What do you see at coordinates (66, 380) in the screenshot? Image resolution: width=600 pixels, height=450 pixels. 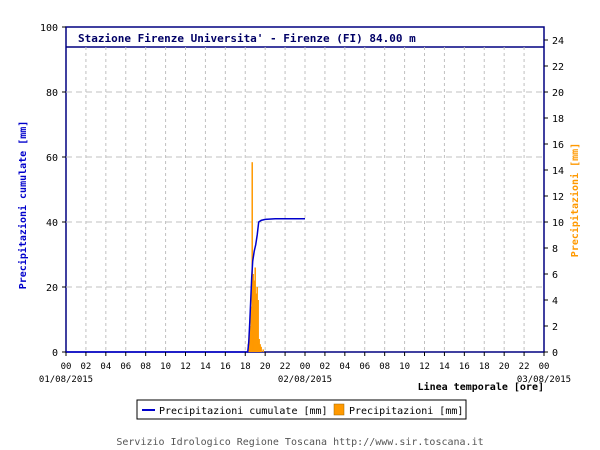 I see `x-date-label: 01/08/2015` at bounding box center [66, 380].